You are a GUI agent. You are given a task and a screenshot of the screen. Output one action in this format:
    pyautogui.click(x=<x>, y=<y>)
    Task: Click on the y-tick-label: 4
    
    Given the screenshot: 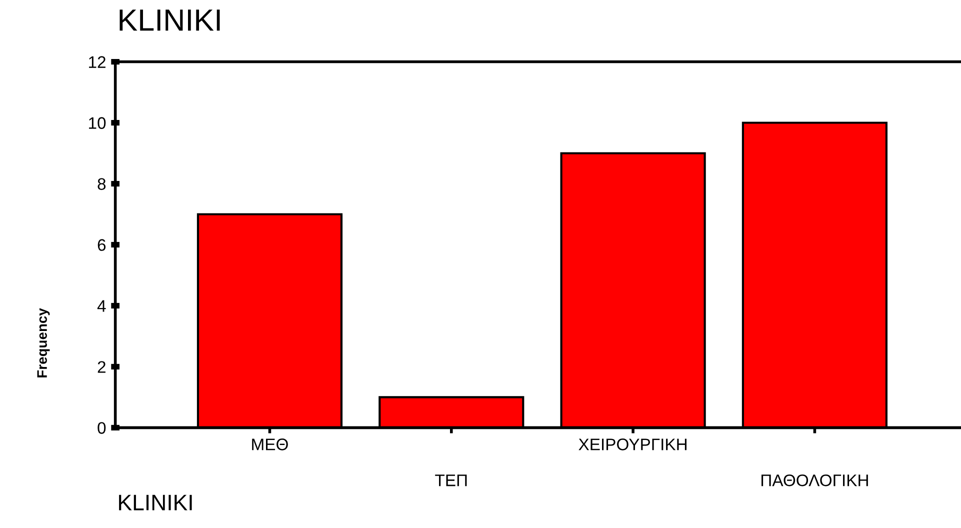 What is the action you would take?
    pyautogui.click(x=101, y=306)
    